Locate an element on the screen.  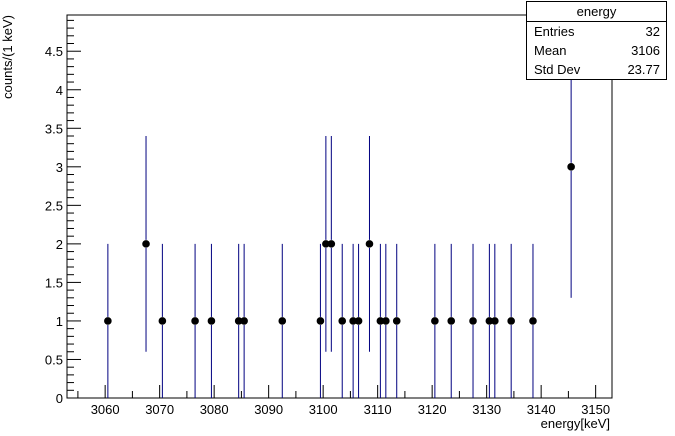
x-tick-label: 3140 is located at coordinates (541, 409).